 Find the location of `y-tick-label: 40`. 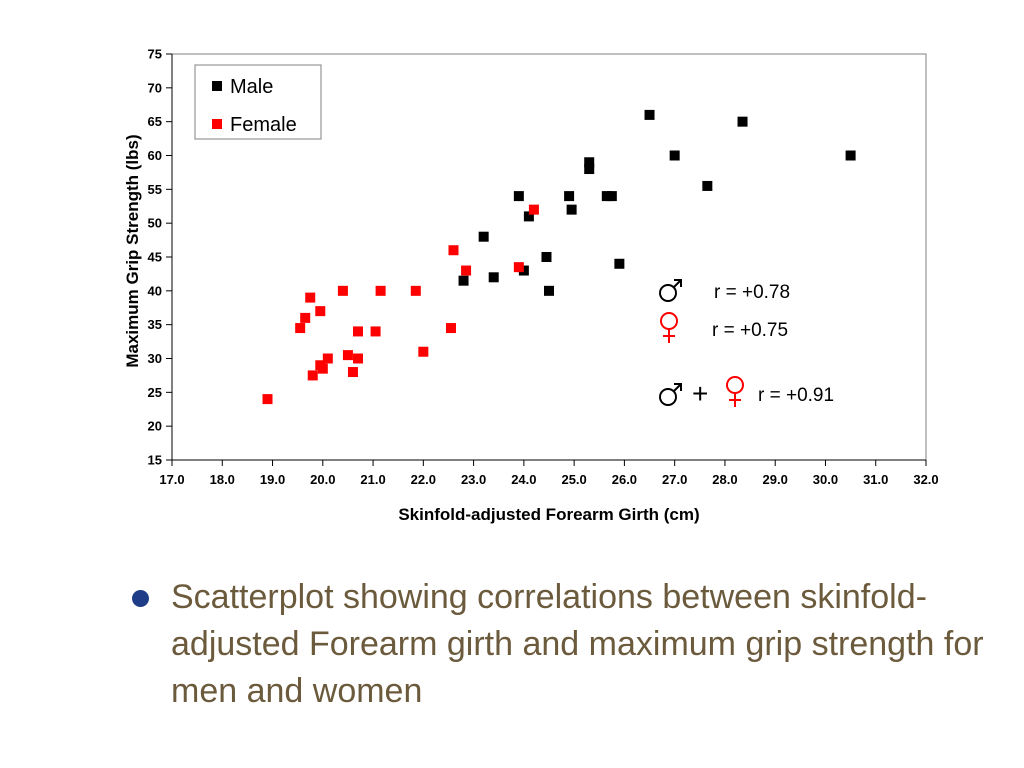

y-tick-label: 40 is located at coordinates (155, 290).